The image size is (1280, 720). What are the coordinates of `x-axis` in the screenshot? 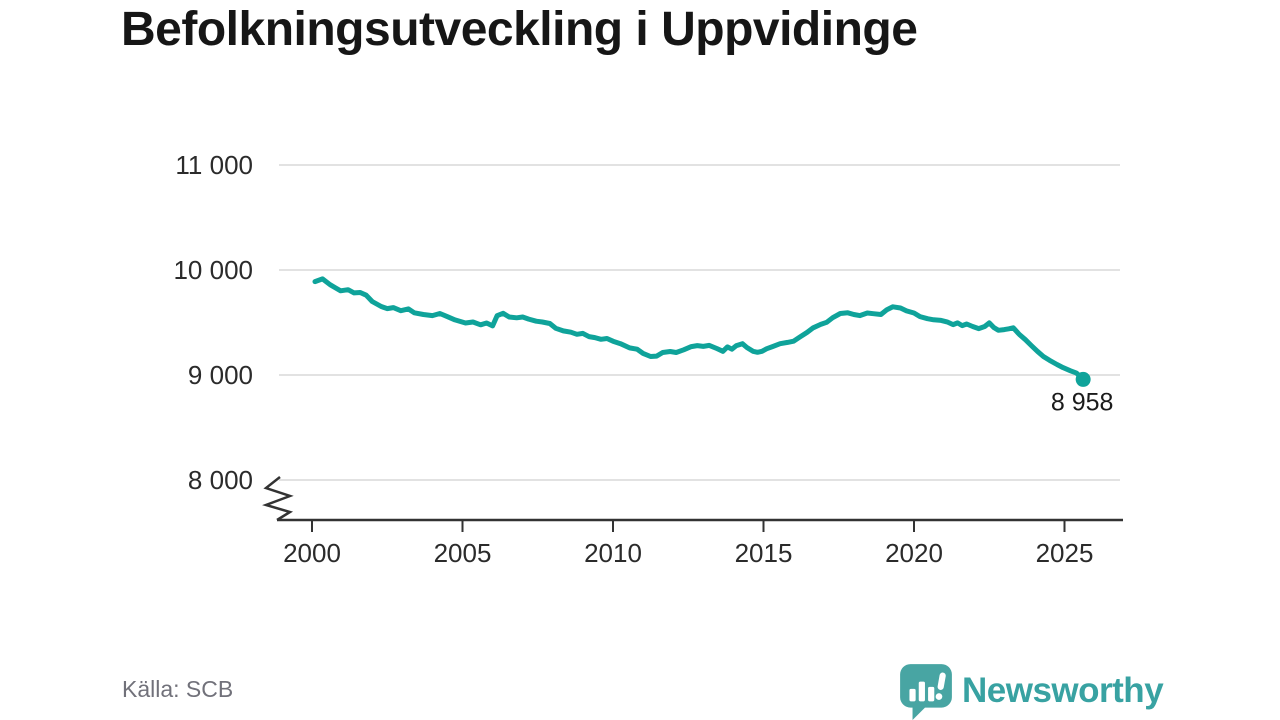 It's located at (692, 504).